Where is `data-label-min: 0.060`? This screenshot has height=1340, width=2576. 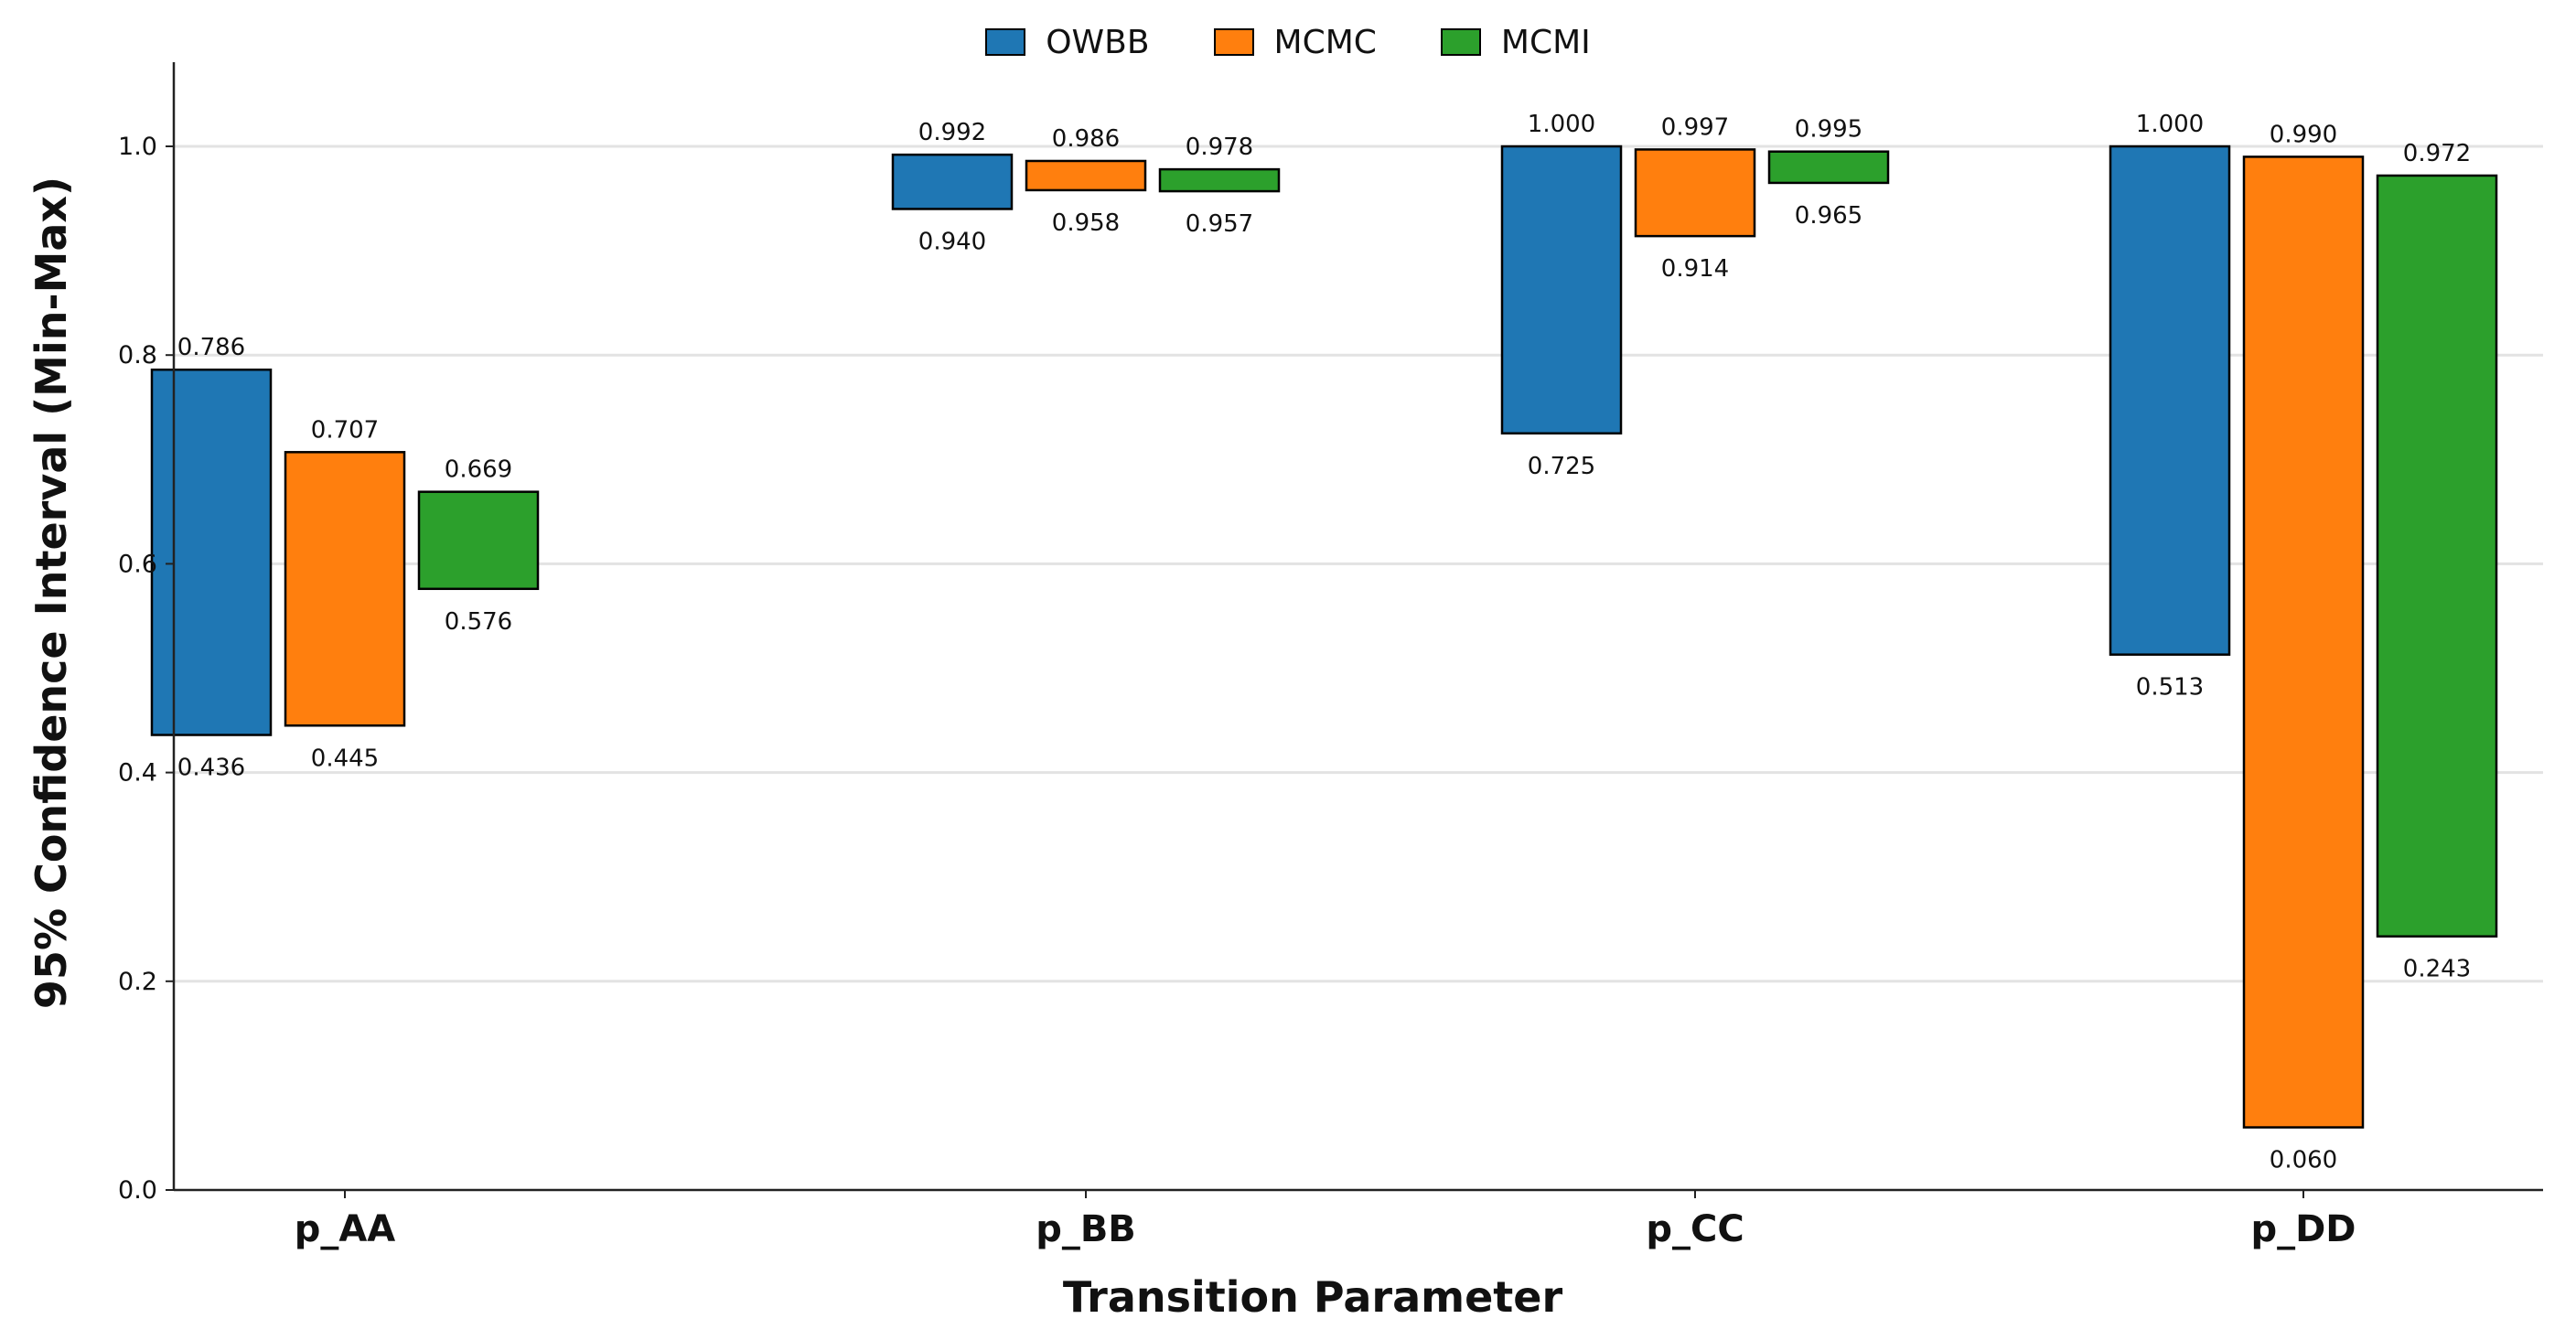
data-label-min: 0.060 is located at coordinates (2303, 1161).